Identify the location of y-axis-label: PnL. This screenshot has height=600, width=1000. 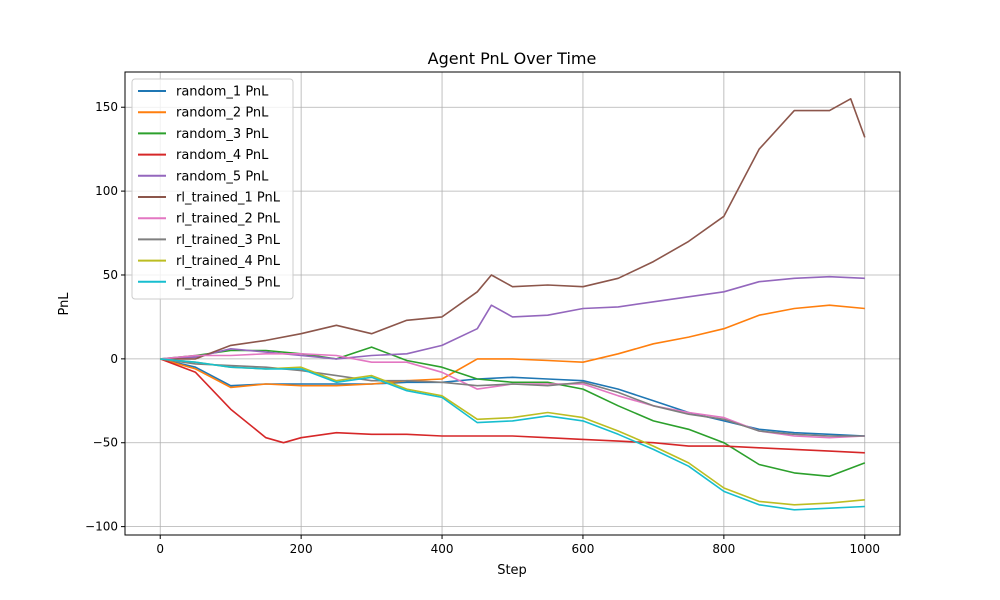
(64, 304).